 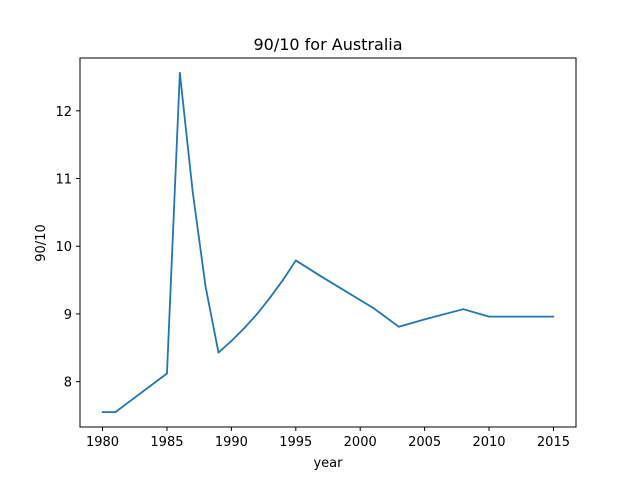 I want to click on y-tick-label: 9, so click(x=68, y=315).